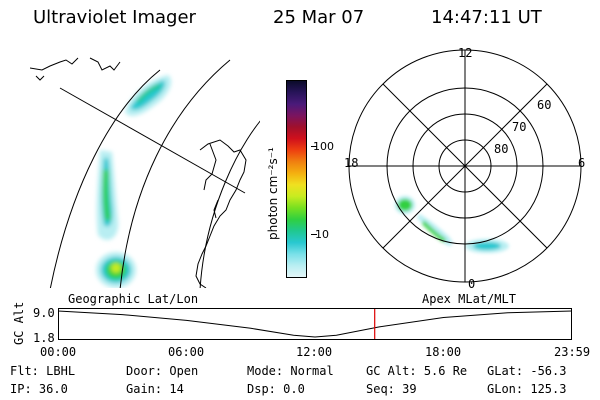 This screenshot has width=600, height=400. Describe the element at coordinates (44, 338) in the screenshot. I see `timeline-y-min: 1.8` at that location.